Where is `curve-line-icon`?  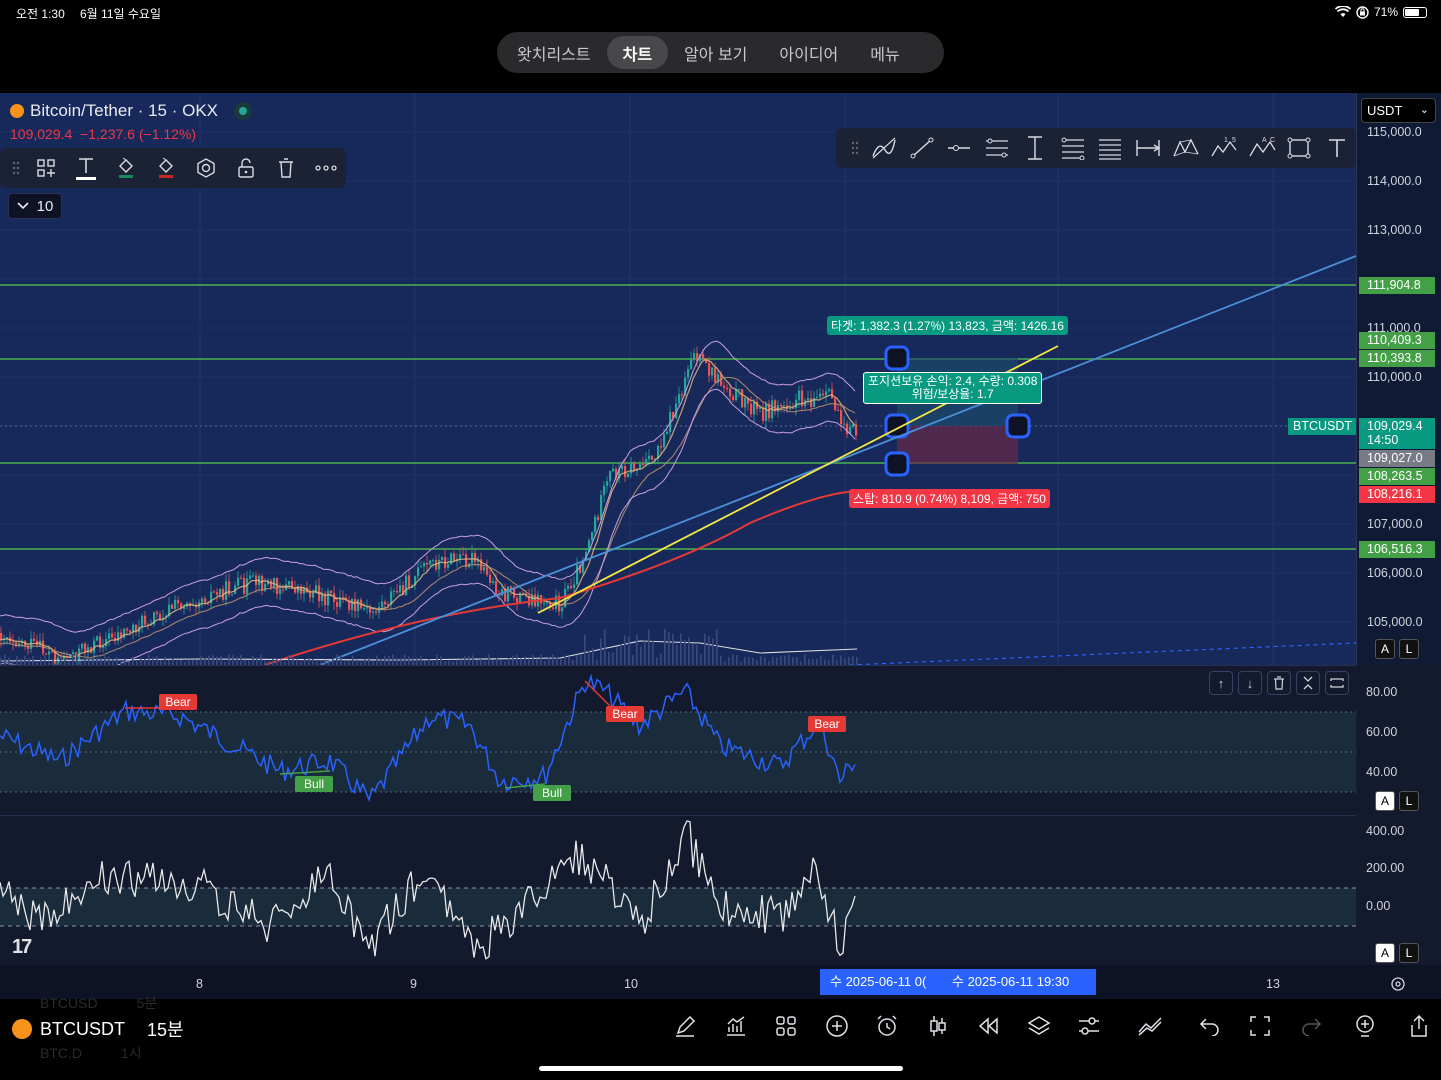 curve-line-icon is located at coordinates (884, 148).